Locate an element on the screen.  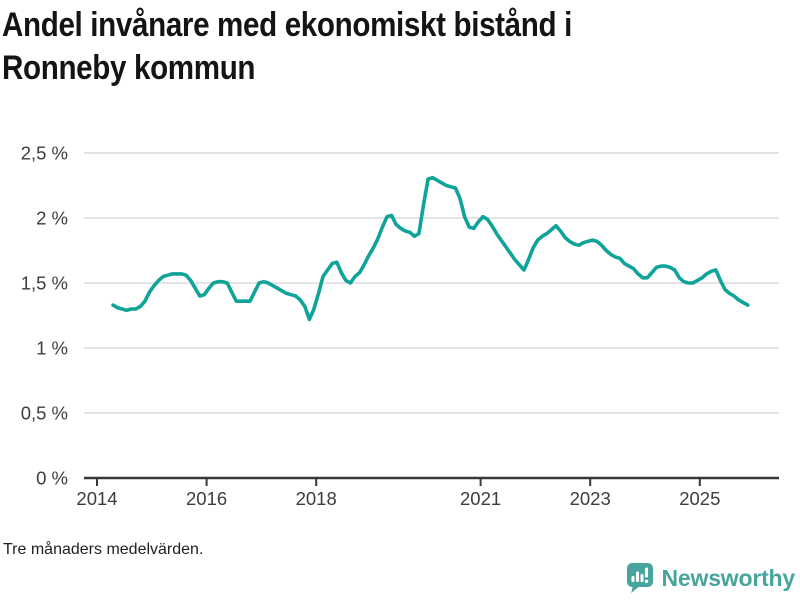
bar-tall is located at coordinates (637, 576).